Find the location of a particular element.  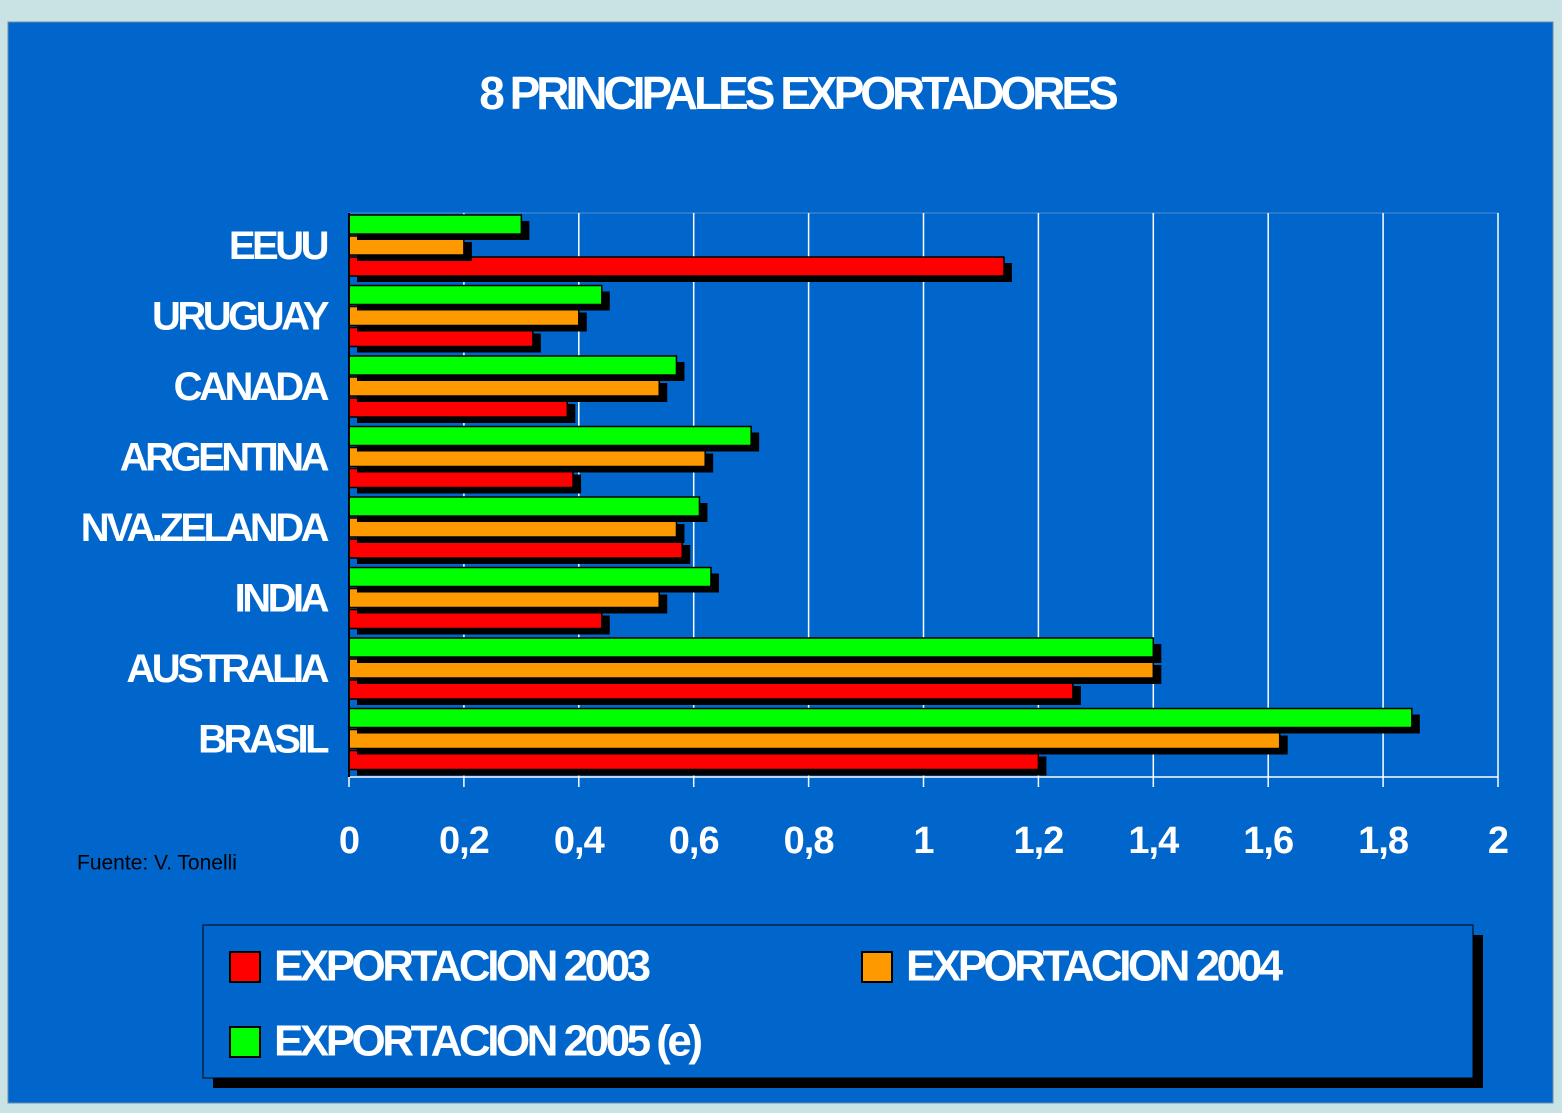

legend-label: EXPORTACION 2005 (e) is located at coordinates (487, 1041).